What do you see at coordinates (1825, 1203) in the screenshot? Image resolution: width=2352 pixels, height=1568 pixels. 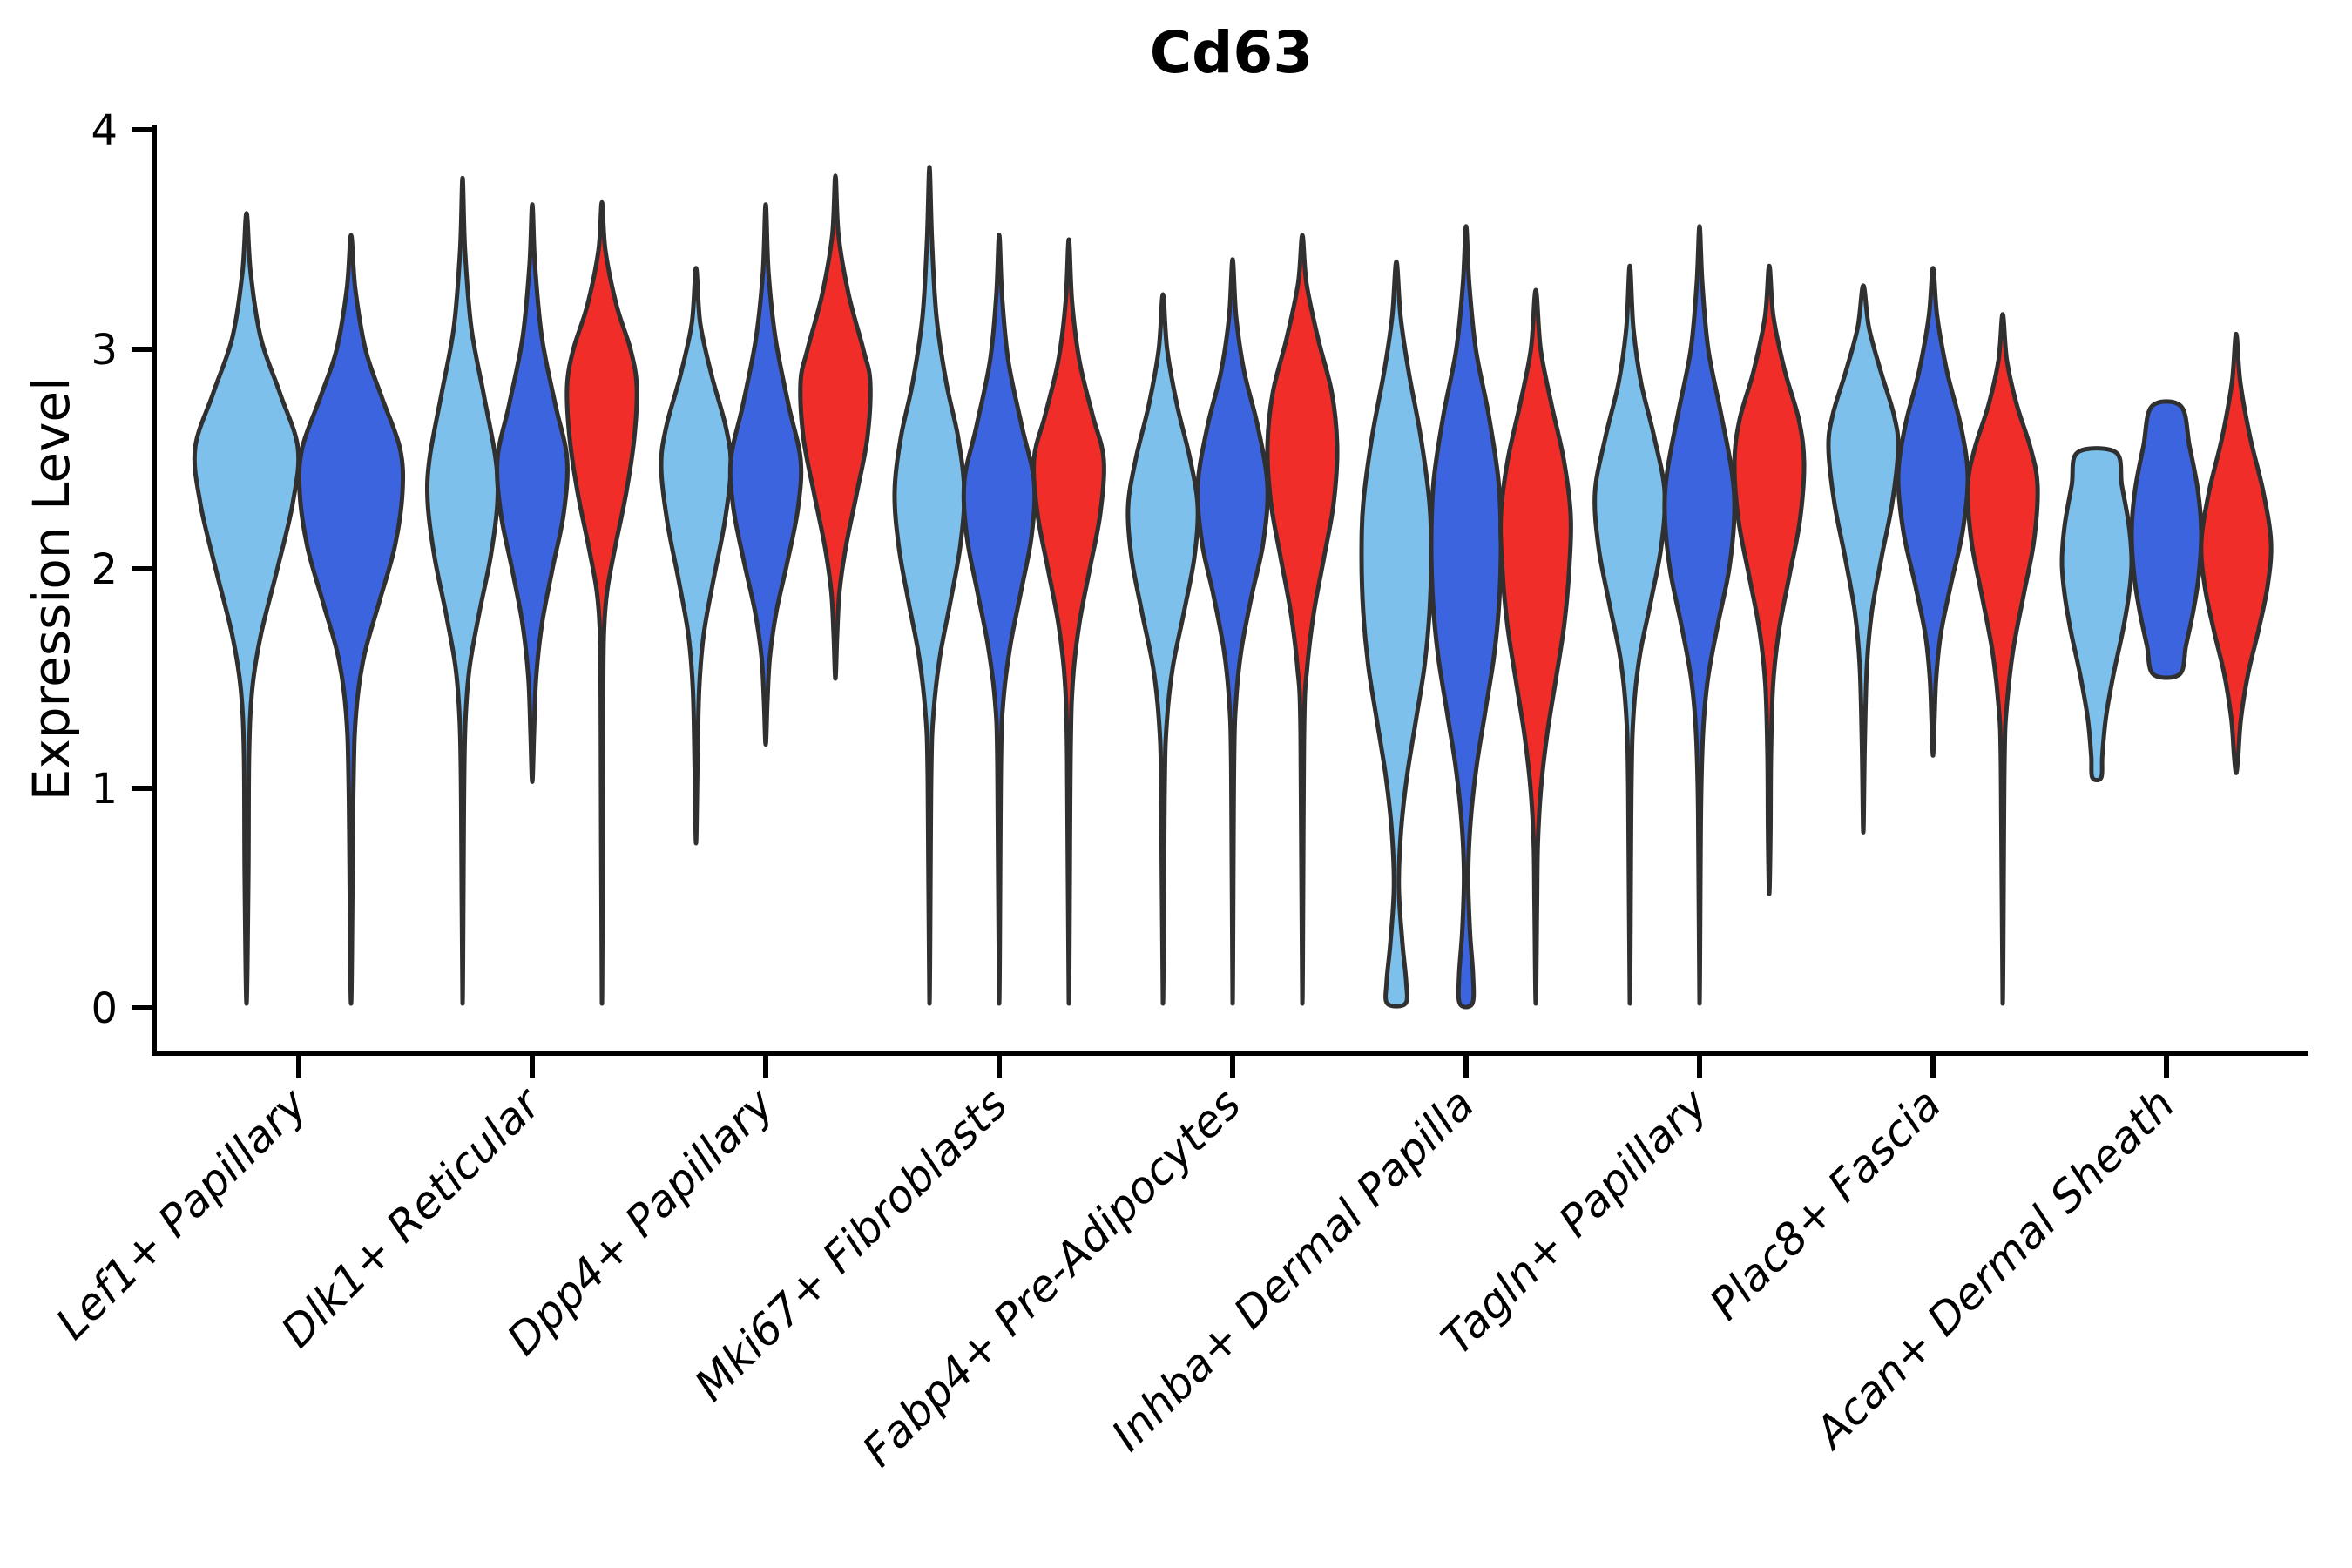 I see `x-tick-label-plac8-fascia: Plac8+ Fascia` at bounding box center [1825, 1203].